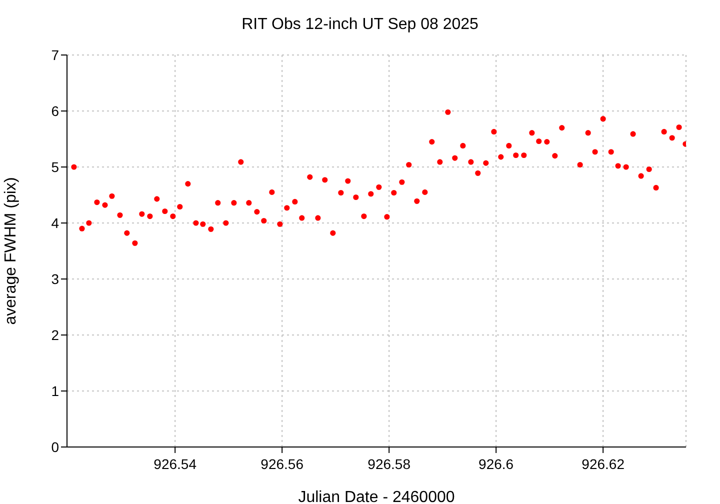 The width and height of the screenshot is (720, 504). Describe the element at coordinates (603, 464) in the screenshot. I see `x-tick-label: 926.62` at that location.